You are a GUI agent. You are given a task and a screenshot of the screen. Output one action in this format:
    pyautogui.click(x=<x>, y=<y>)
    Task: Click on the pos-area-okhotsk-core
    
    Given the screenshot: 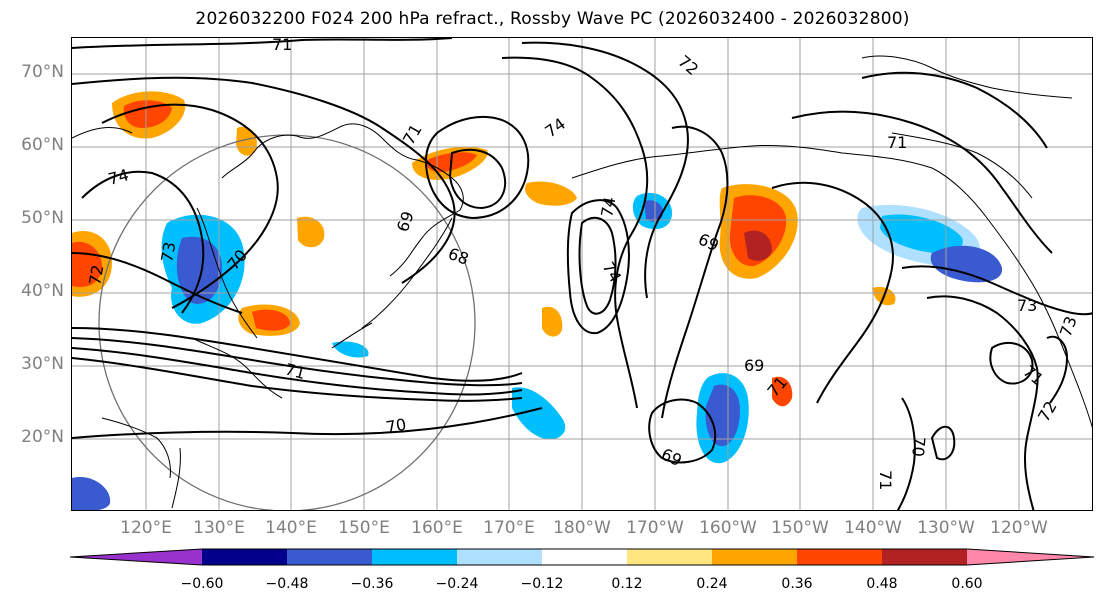 What is the action you would take?
    pyautogui.click(x=147, y=114)
    